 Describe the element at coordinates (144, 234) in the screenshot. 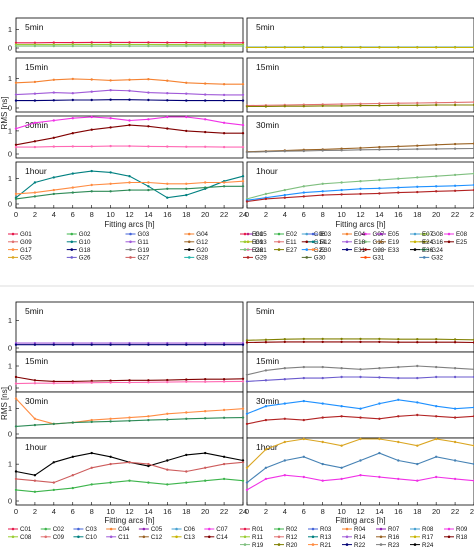

I see `legend-label: G03` at that location.